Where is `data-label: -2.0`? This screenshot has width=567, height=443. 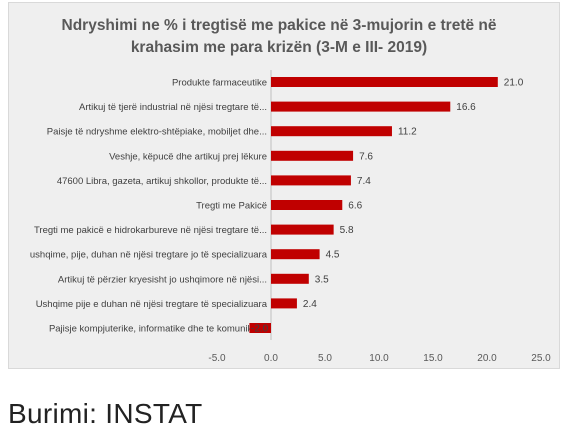 data-label: -2.0 is located at coordinates (260, 329).